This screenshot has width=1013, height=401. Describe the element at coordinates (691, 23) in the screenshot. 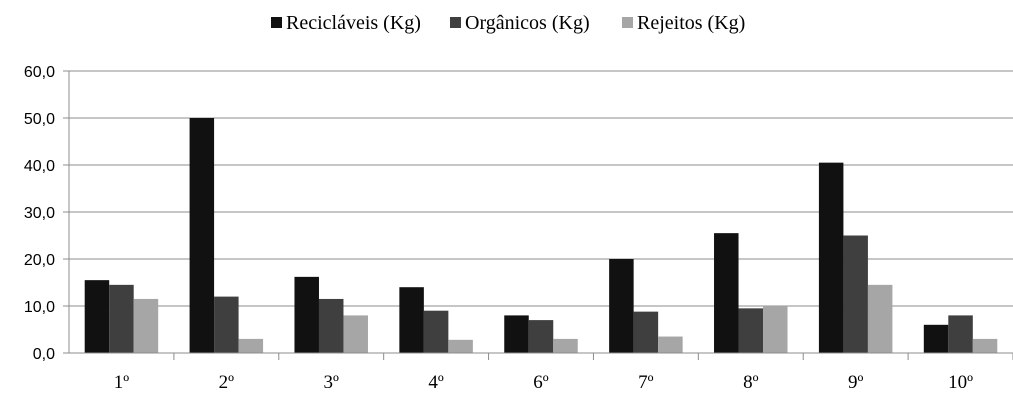

I see `legend-label: Rejeitos (Kg)` at that location.